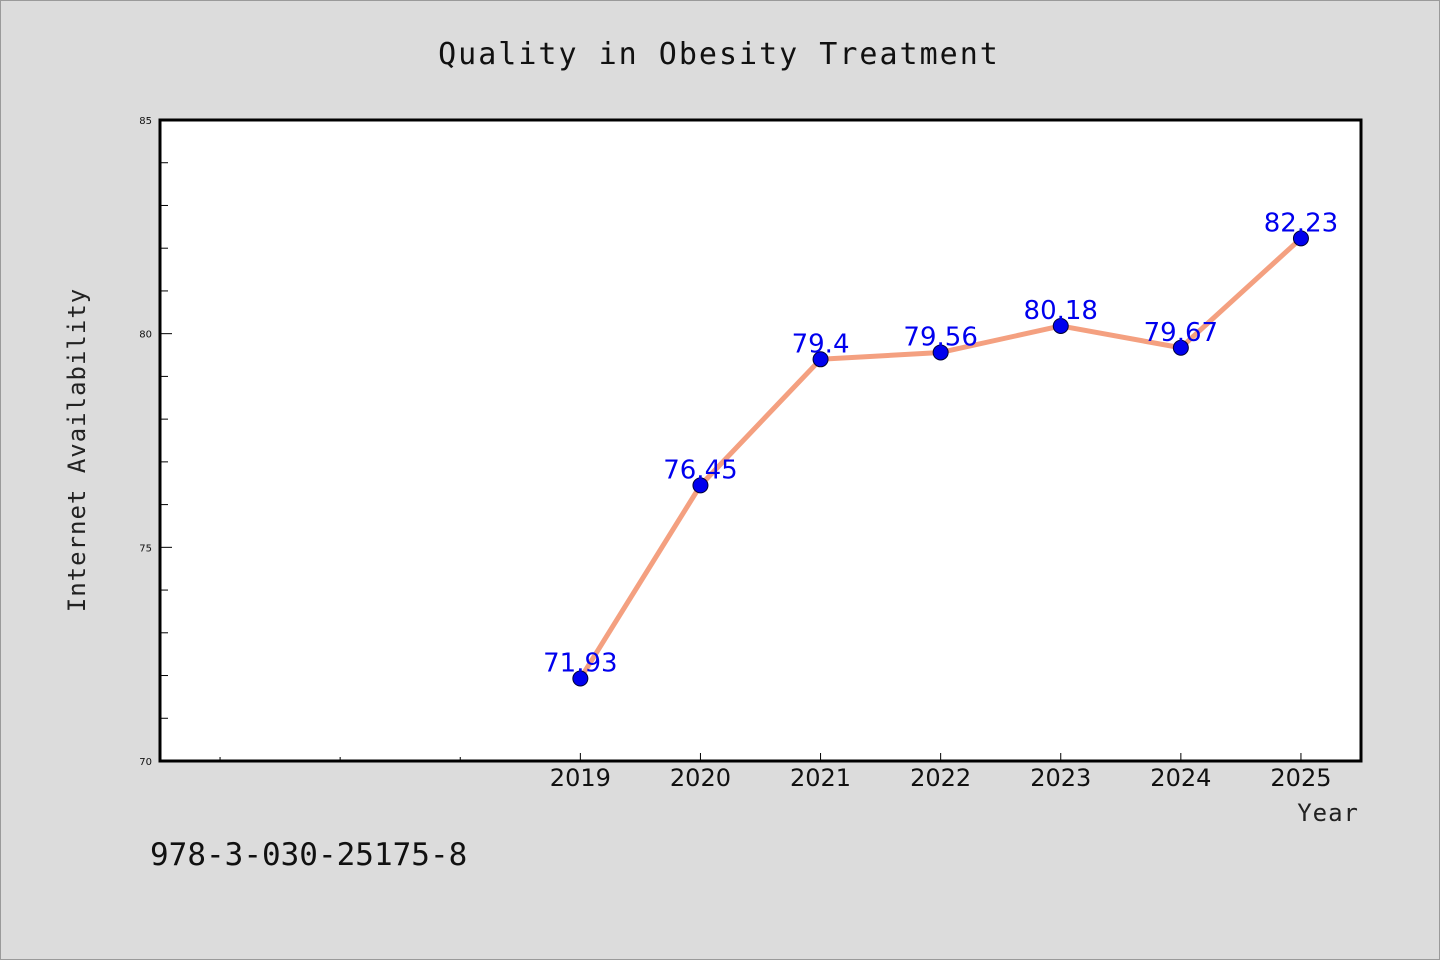 The image size is (1440, 960). Describe the element at coordinates (775, 772) in the screenshot. I see `x-axis-ticks: 2019 2020 2021 2022 2023 2024 2025` at that location.